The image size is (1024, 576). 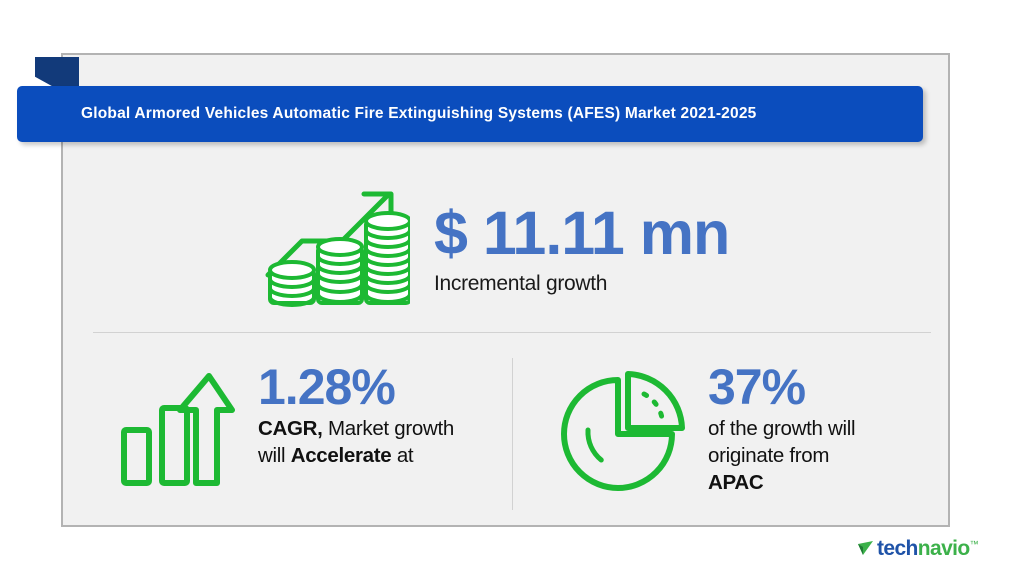 I want to click on cagr-desc-part4: Accelerate, so click(x=341, y=456).